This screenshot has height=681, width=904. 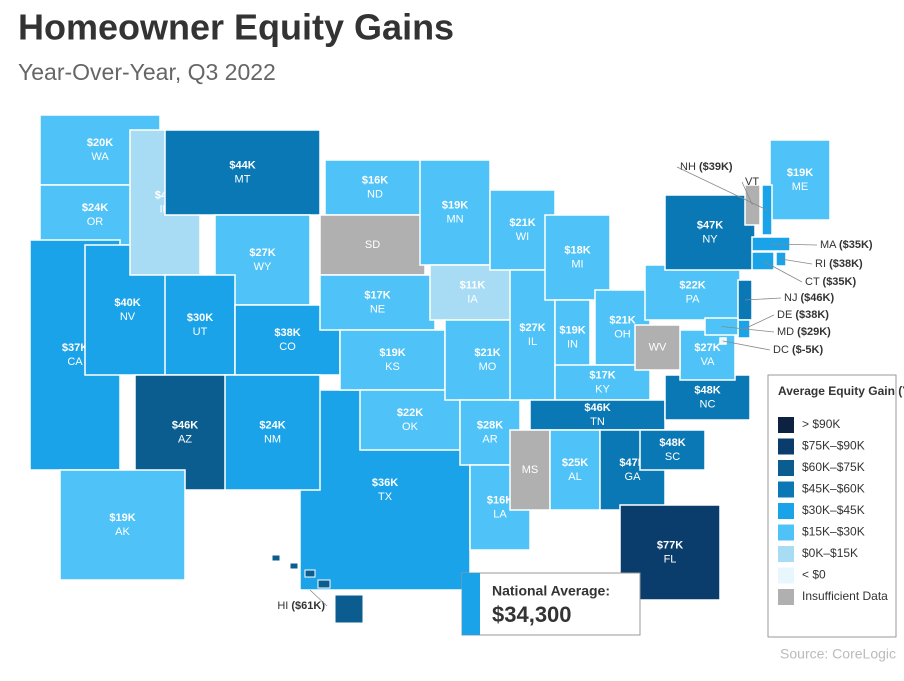 I want to click on state-abbr: ME, so click(x=800, y=187).